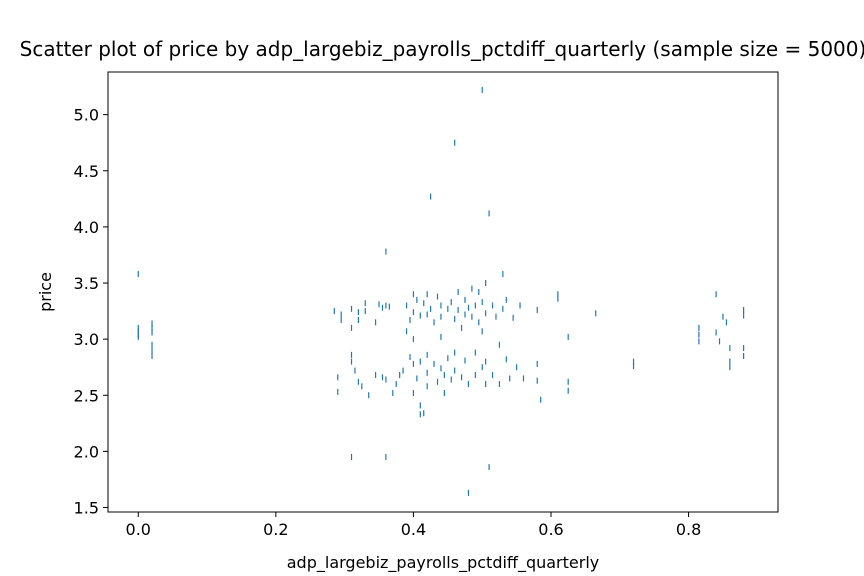  Describe the element at coordinates (550, 529) in the screenshot. I see `x-tick-label: 0.6` at that location.